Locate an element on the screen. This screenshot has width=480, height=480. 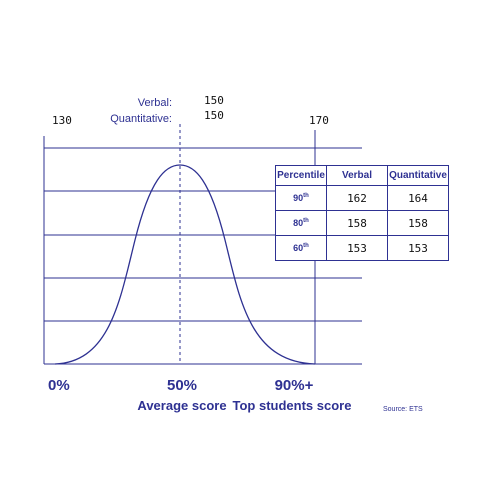
header-cell: Percentile is located at coordinates (301, 175).